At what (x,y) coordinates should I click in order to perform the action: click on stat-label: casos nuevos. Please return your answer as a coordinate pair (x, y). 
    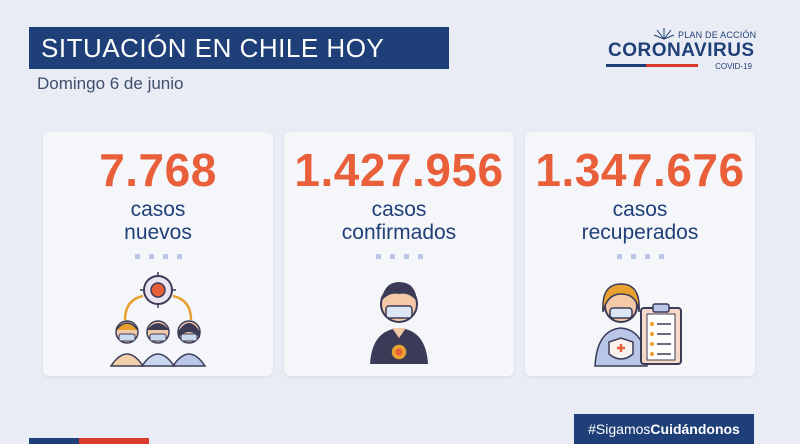
    Looking at the image, I should click on (158, 221).